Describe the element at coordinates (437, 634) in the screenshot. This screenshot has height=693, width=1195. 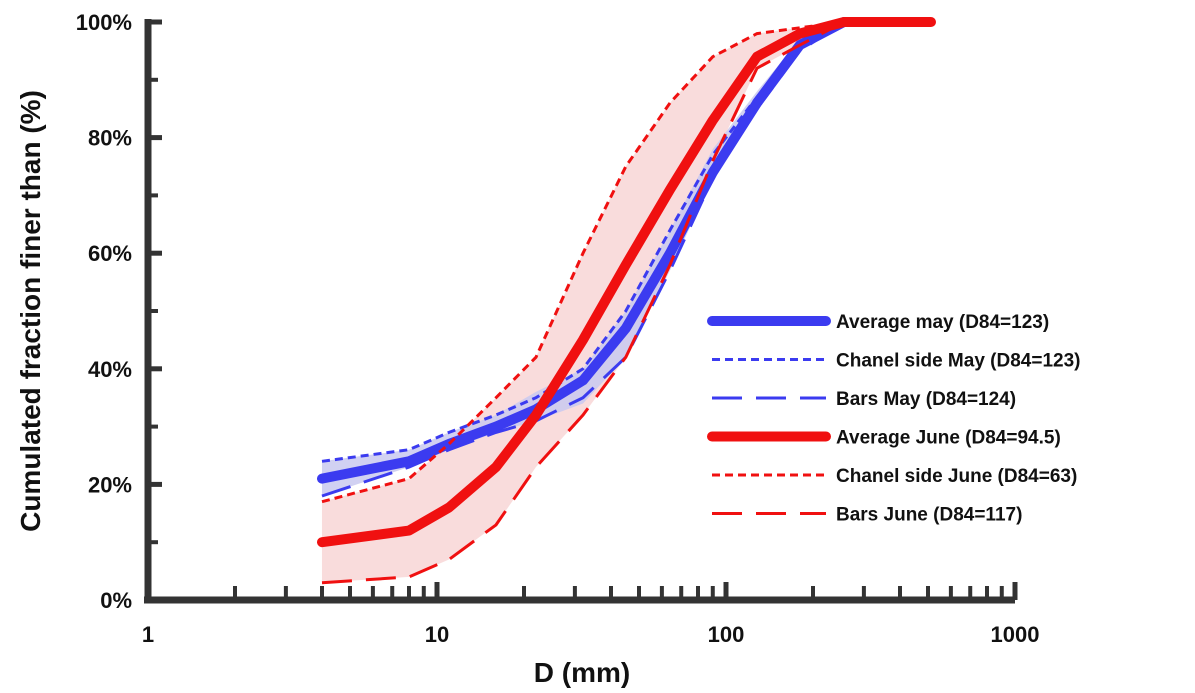
I see `x-tick-label-1: 10` at that location.